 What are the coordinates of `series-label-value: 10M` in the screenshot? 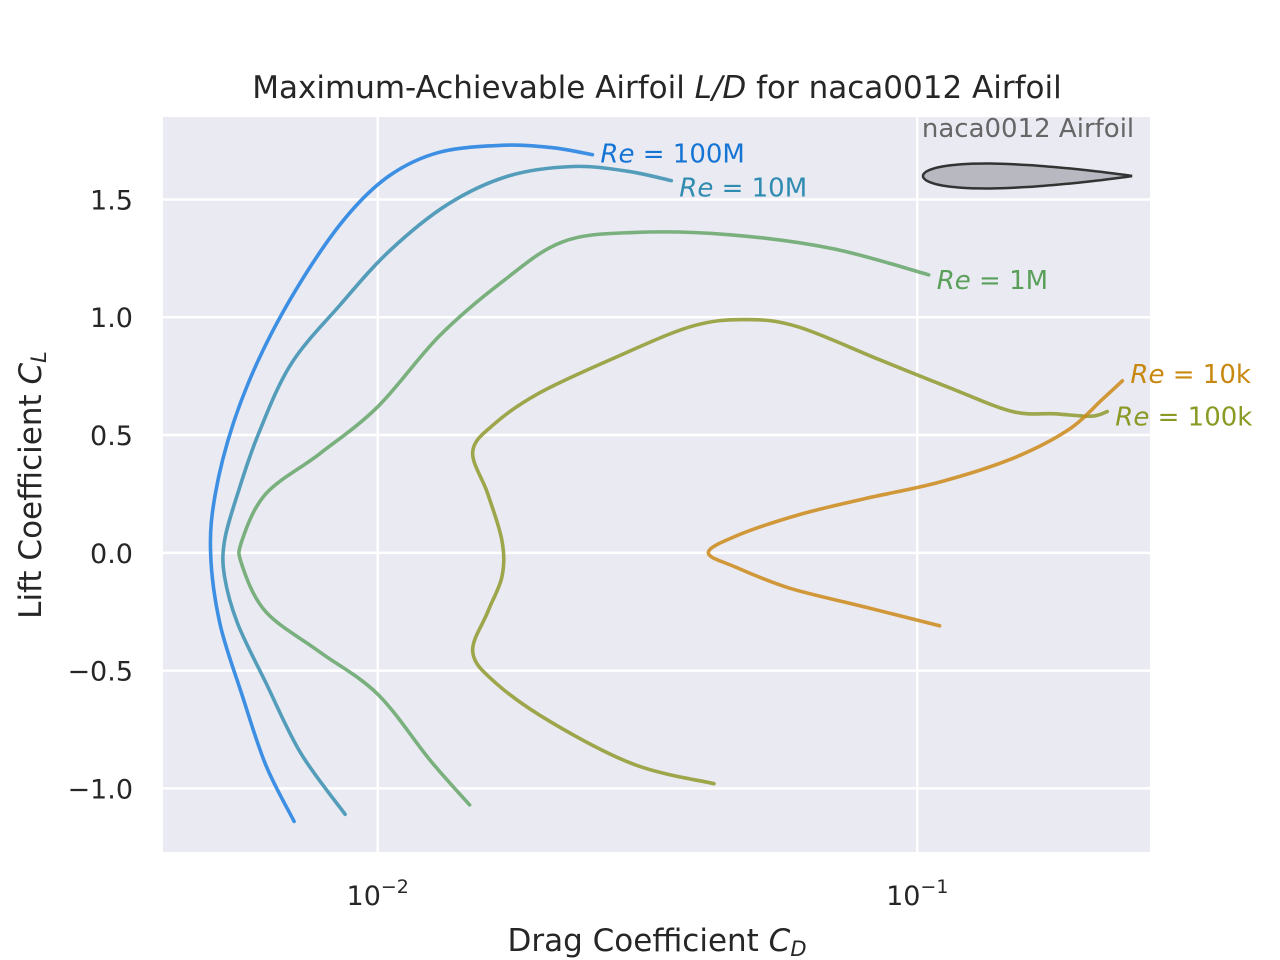 It's located at (780, 188).